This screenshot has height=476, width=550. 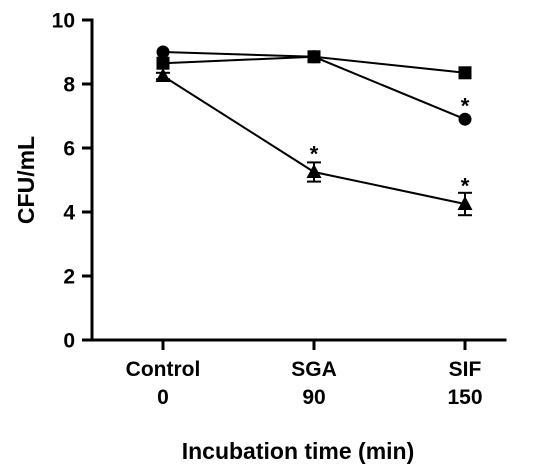 What do you see at coordinates (314, 65) in the screenshot?
I see `series-square` at bounding box center [314, 65].